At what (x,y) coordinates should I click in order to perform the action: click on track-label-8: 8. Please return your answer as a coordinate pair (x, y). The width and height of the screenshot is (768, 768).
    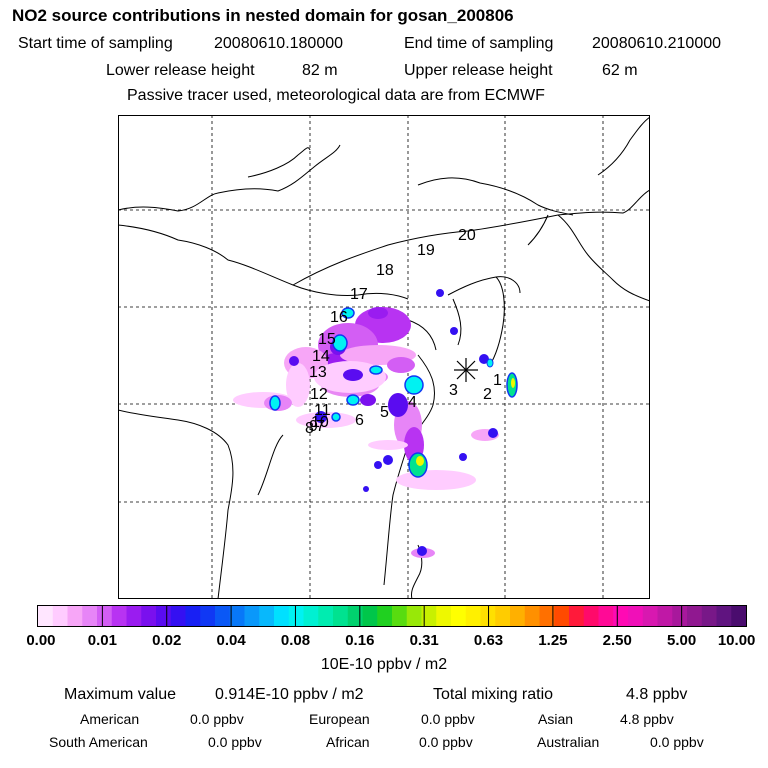
    Looking at the image, I should click on (309, 428).